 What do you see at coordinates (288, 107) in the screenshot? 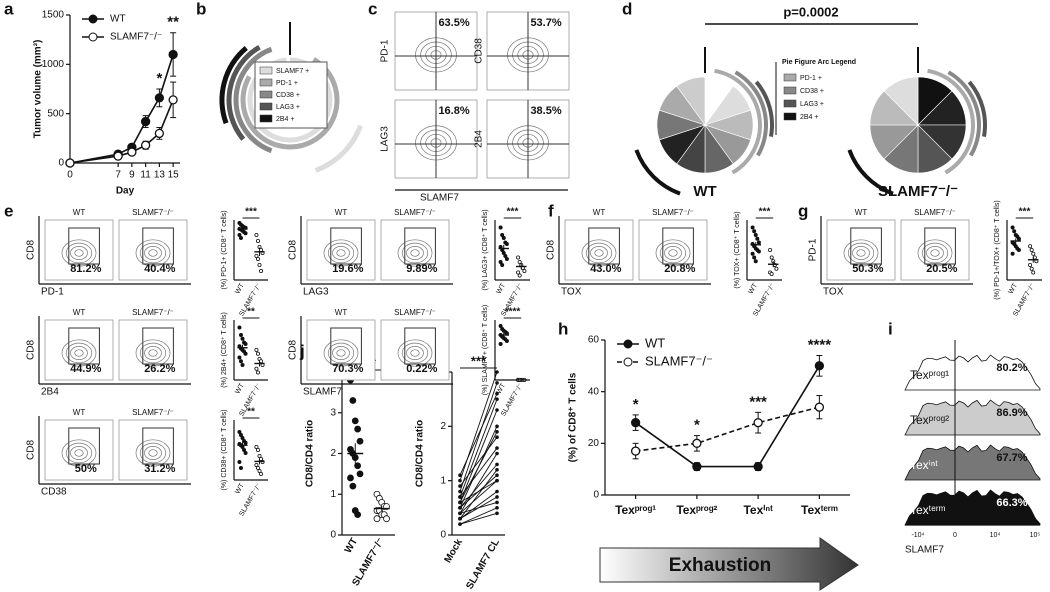
I see `legend-label: LAG3 +` at bounding box center [288, 107].